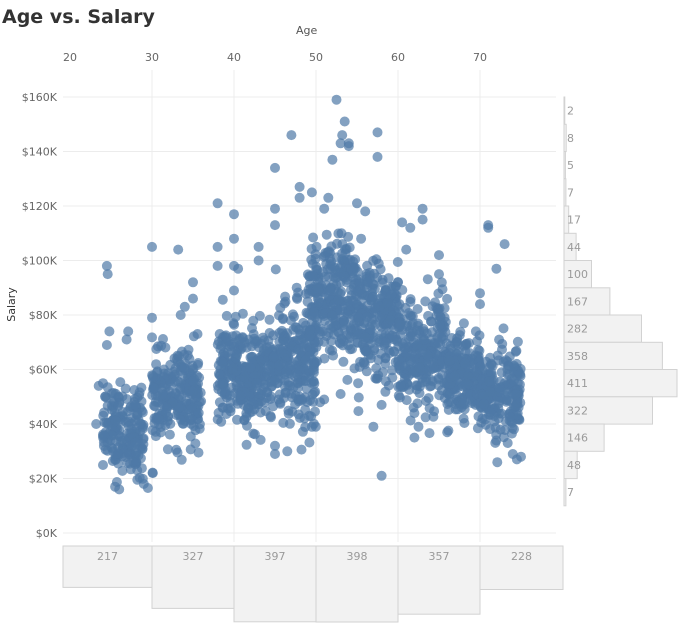  I want to click on y-tick-label: $60K, so click(43, 370).